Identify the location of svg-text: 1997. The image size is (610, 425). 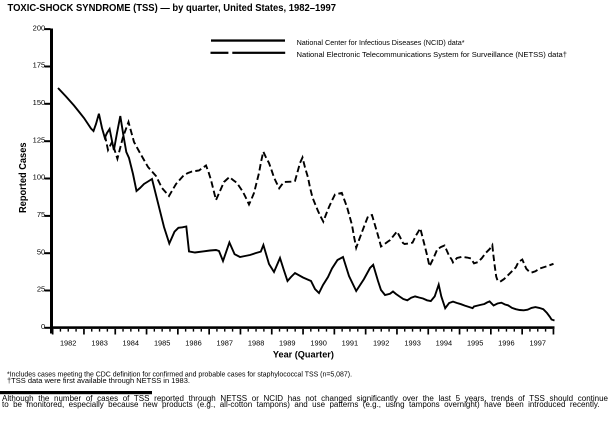
(538, 343).